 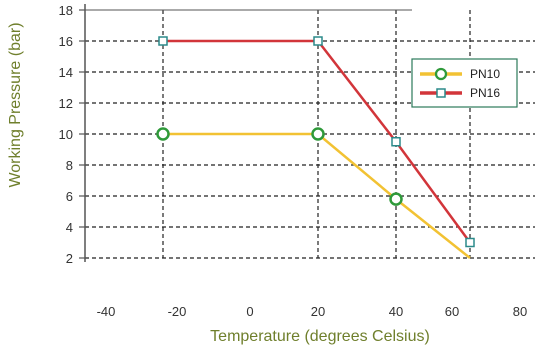 What do you see at coordinates (15, 105) in the screenshot?
I see `y-axis-title: Working Pressure (bar)` at bounding box center [15, 105].